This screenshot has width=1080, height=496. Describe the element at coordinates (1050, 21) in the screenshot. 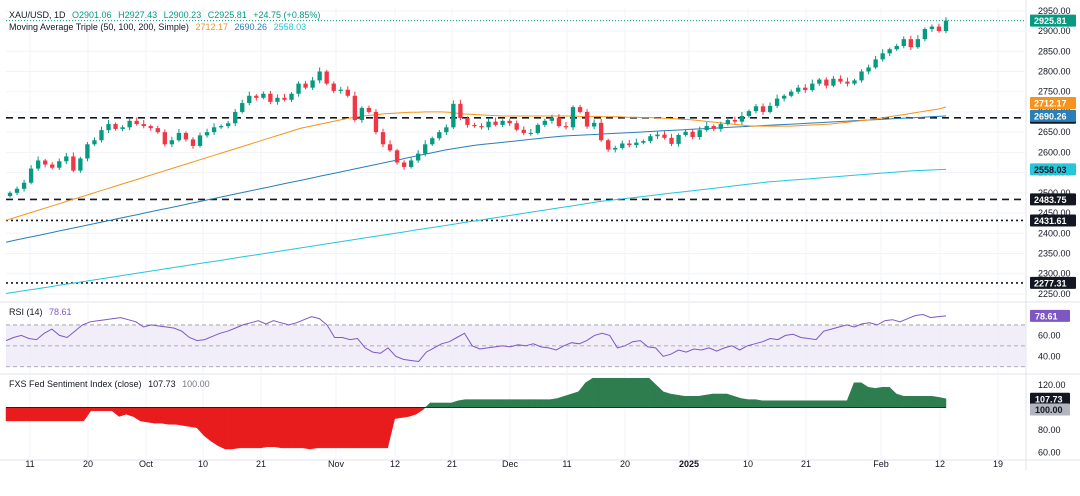

I see `last-price-label: 2925.81` at that location.